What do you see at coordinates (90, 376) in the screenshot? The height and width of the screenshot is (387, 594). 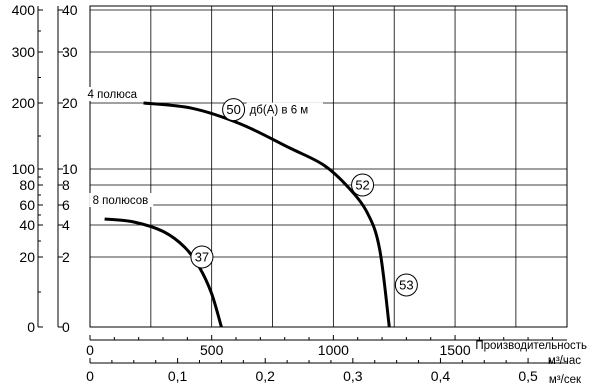 I see `x-tick-label-m3s: 0` at bounding box center [90, 376].